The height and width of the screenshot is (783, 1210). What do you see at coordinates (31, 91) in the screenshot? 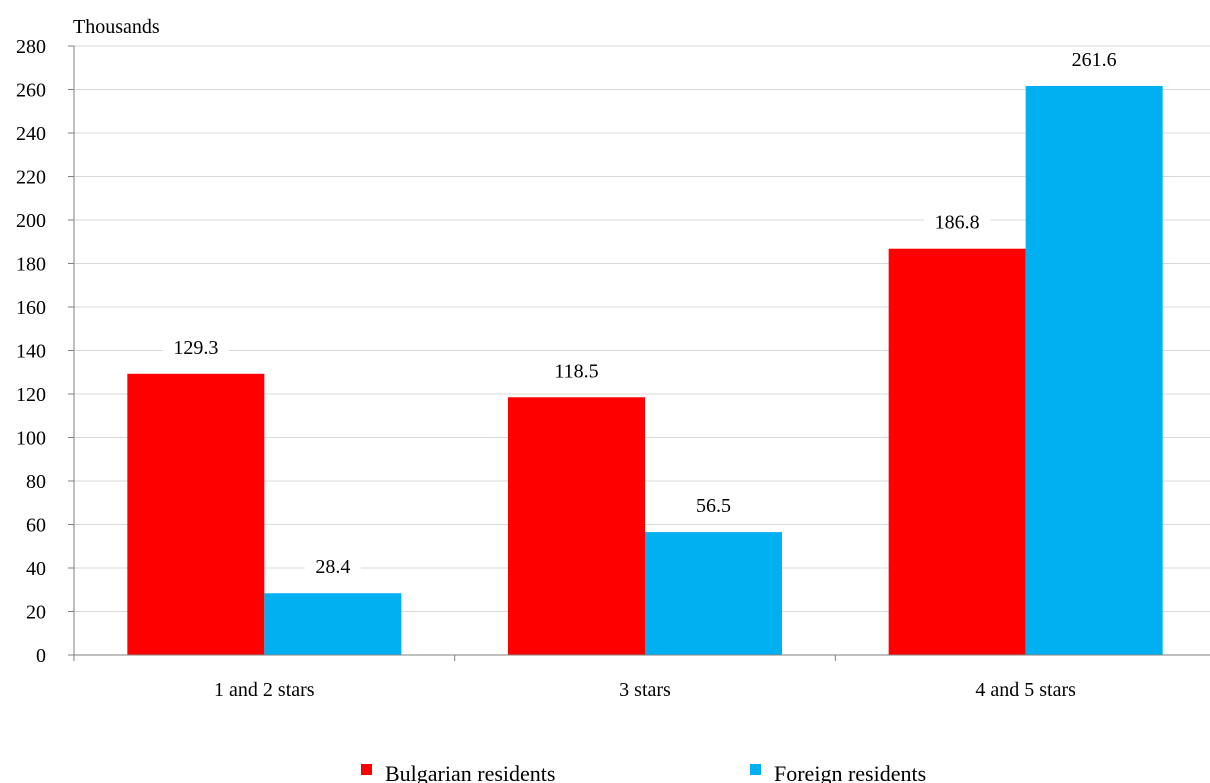
I see `y-tick-label: 260` at bounding box center [31, 91].